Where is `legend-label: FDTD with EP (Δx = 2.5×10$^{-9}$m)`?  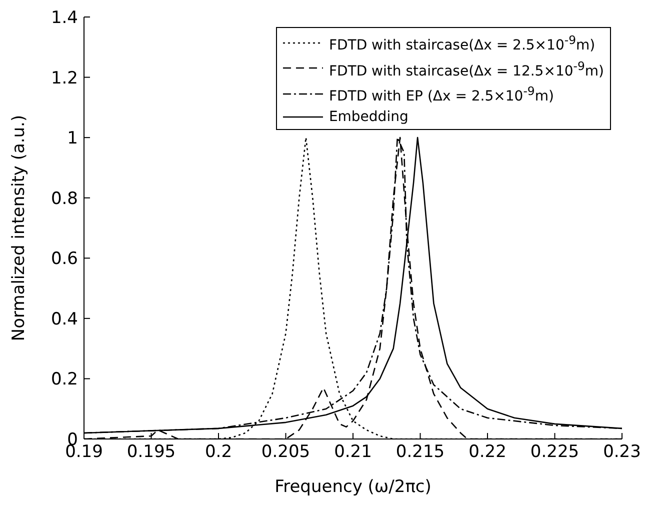
legend-label: FDTD with EP (Δx = 2.5×10$^{-9}$m) is located at coordinates (441, 95).